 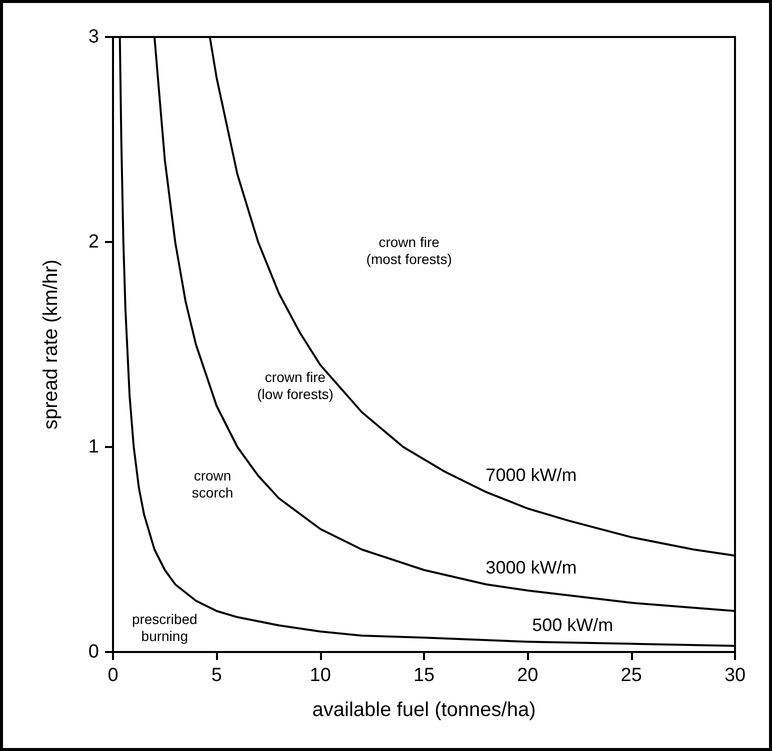 What do you see at coordinates (424, 675) in the screenshot?
I see `x-tick-label: 15` at bounding box center [424, 675].